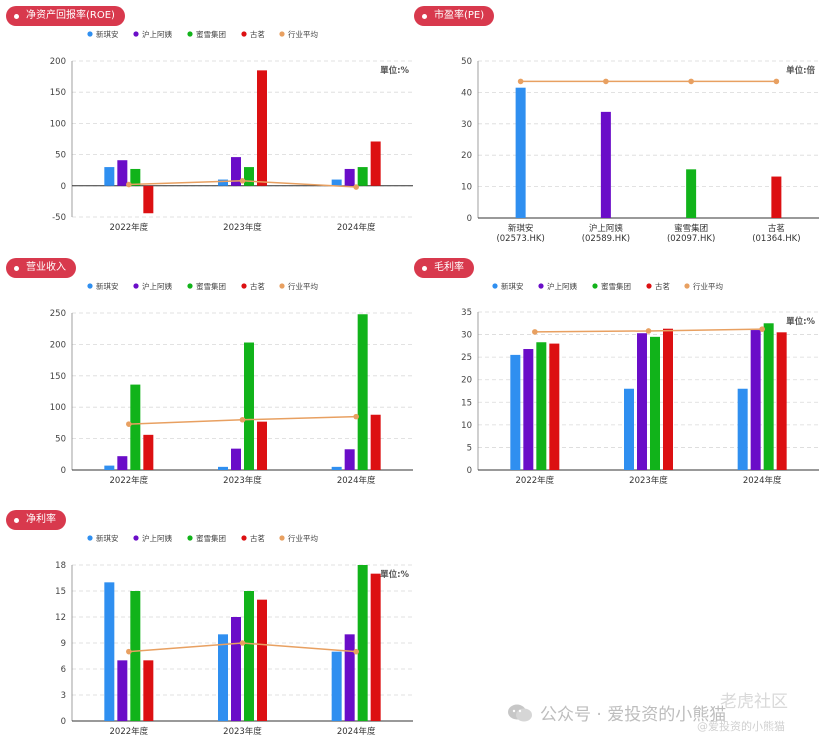  What do you see at coordinates (58, 377) in the screenshot?
I see `y-tick-label: 150` at bounding box center [58, 377].